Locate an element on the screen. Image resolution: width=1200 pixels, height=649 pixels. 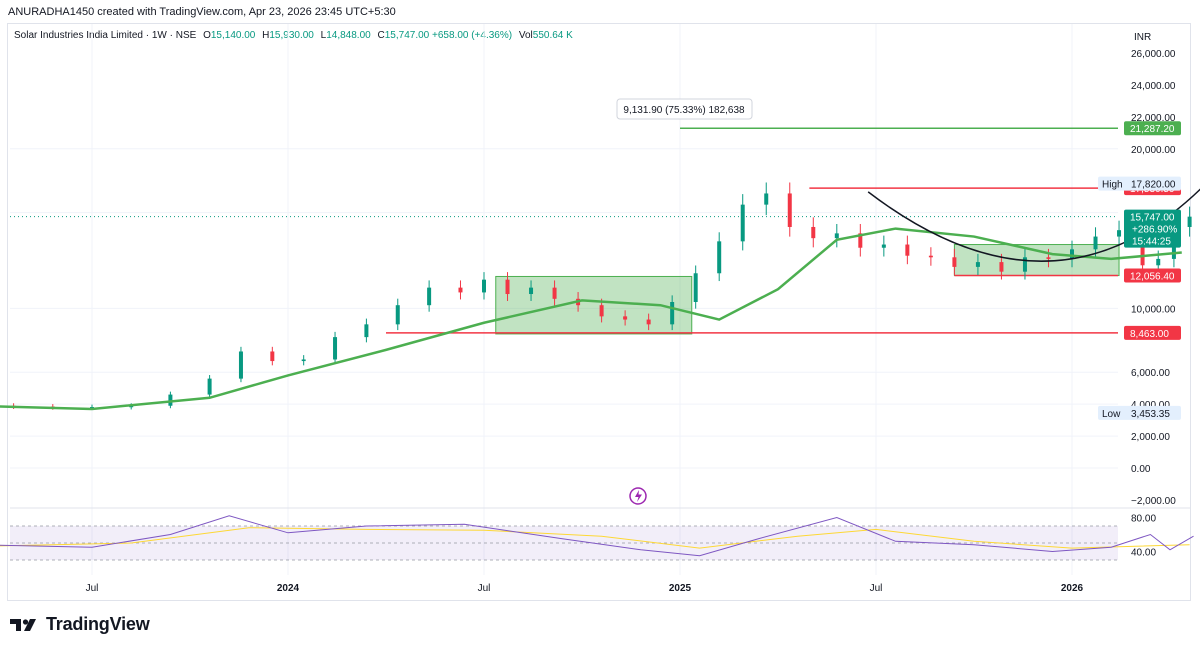
last-price-value: 15,747.00 is located at coordinates (1152, 218).